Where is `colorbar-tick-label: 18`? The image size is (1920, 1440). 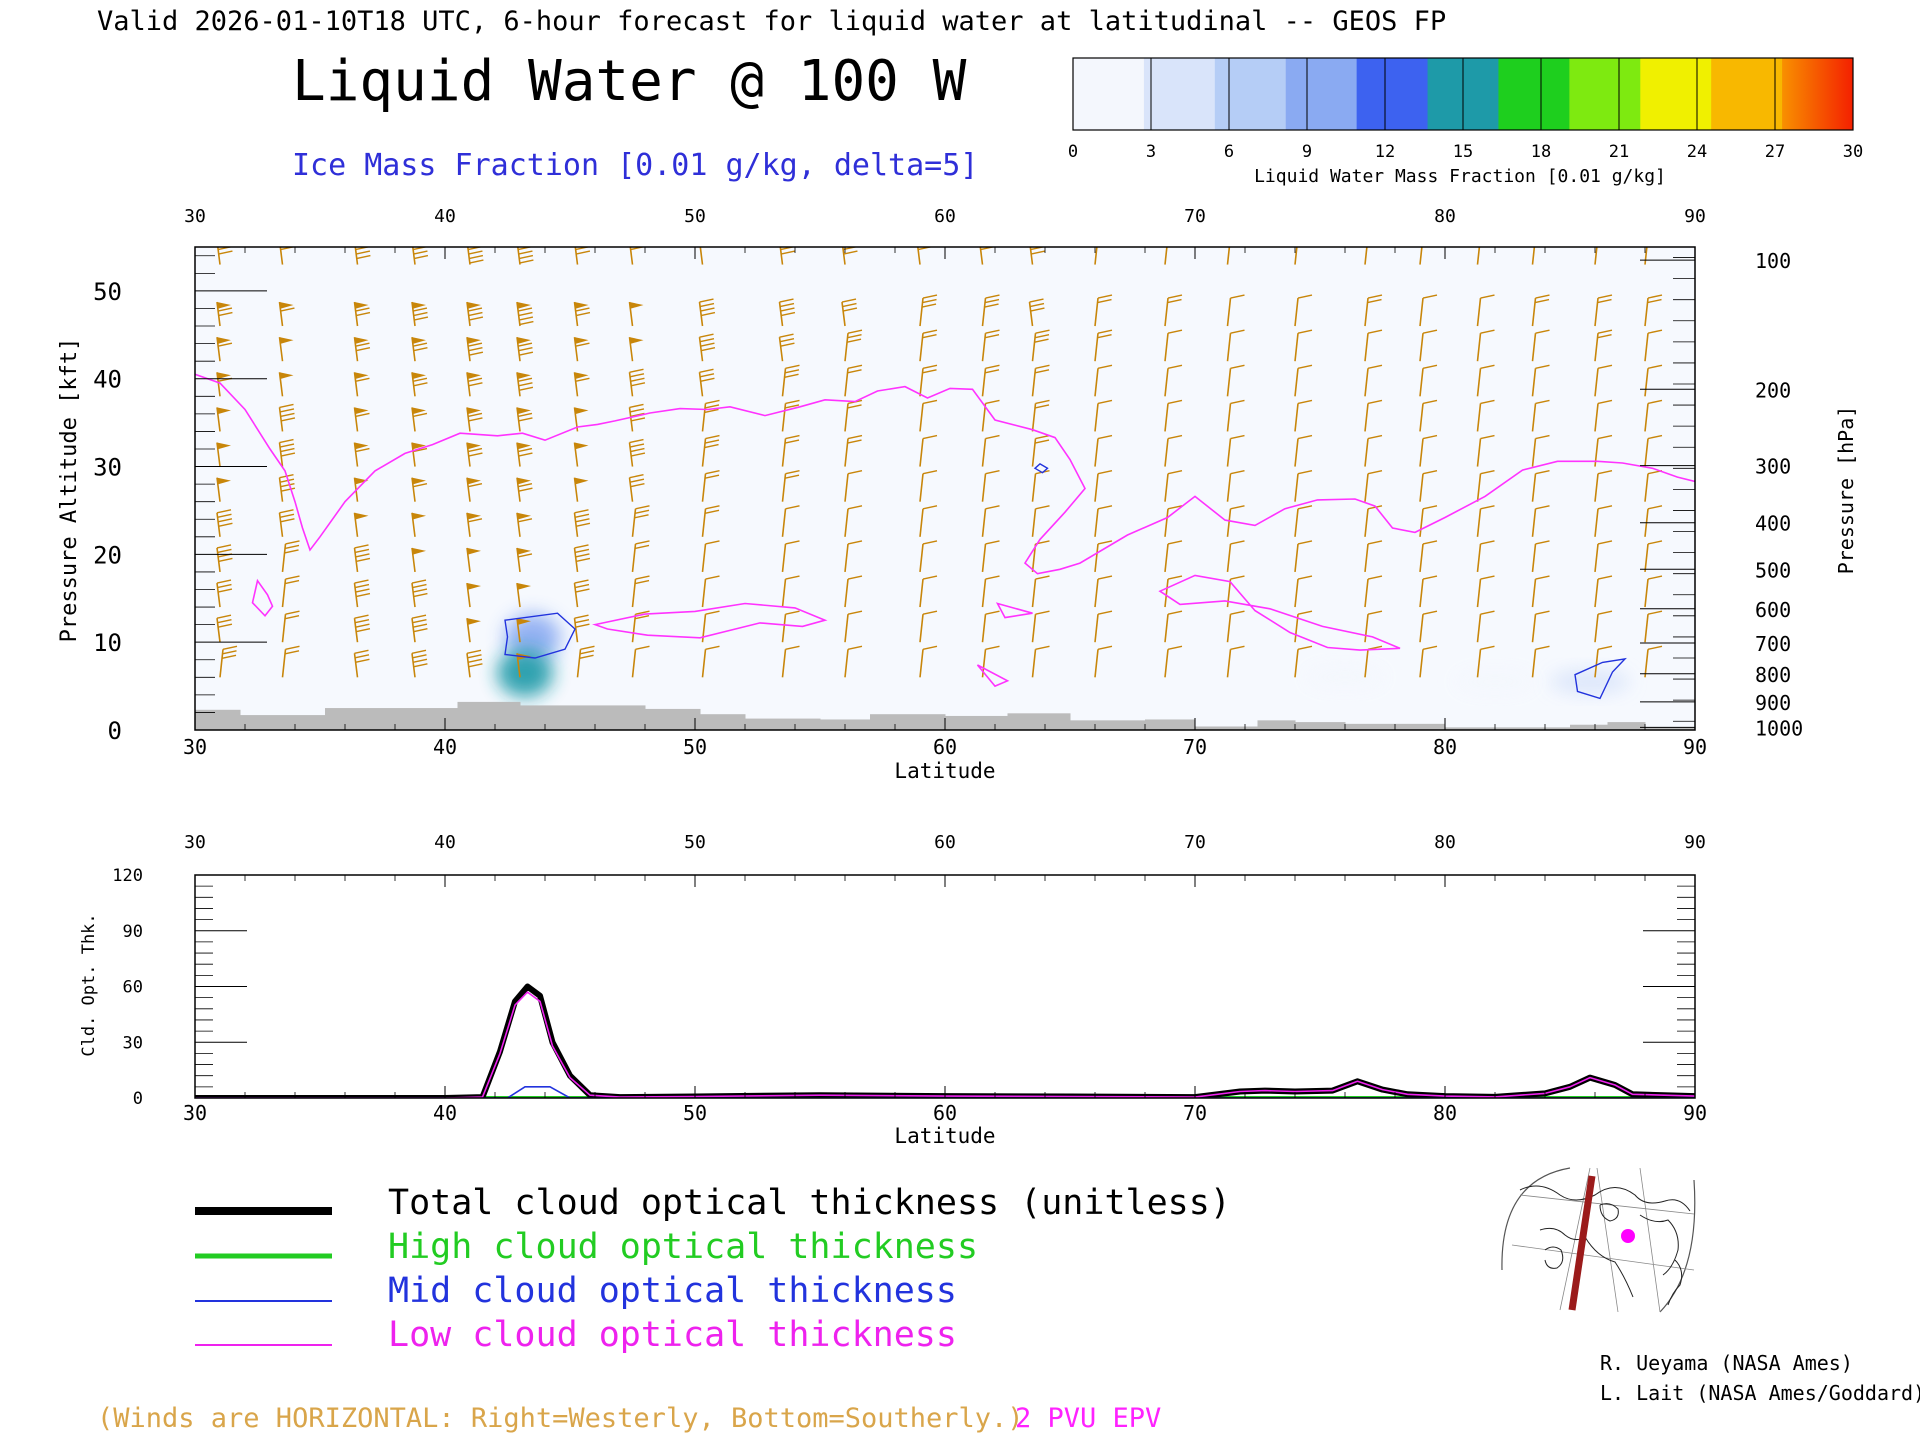 colorbar-tick-label: 18 is located at coordinates (1541, 152).